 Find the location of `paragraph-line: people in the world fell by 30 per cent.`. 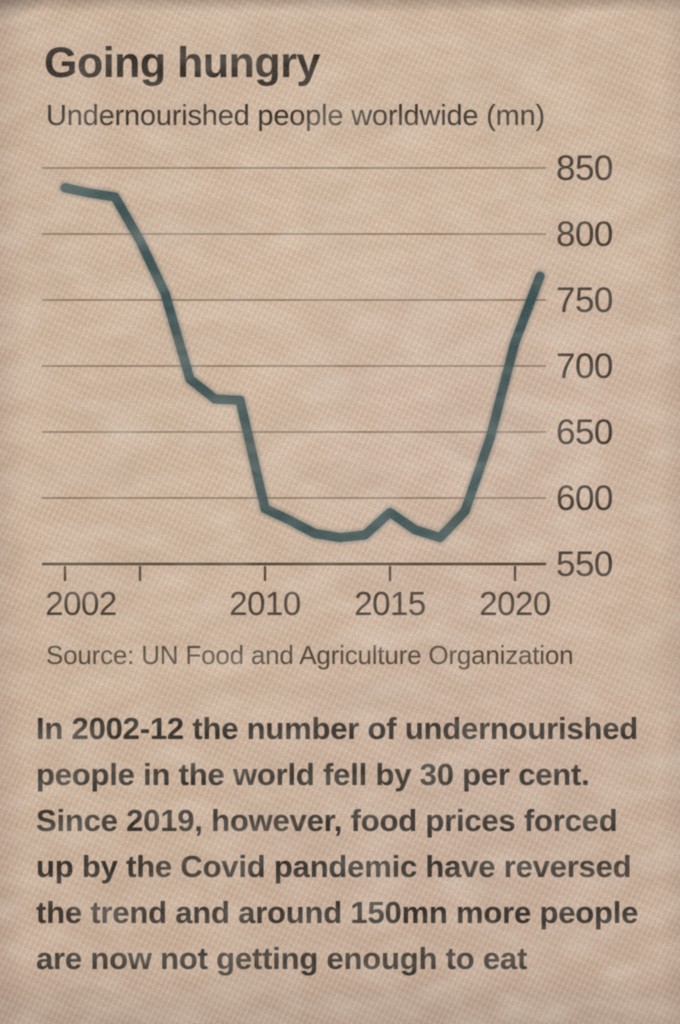

paragraph-line: people in the world fell by 30 per cent. is located at coordinates (313, 774).